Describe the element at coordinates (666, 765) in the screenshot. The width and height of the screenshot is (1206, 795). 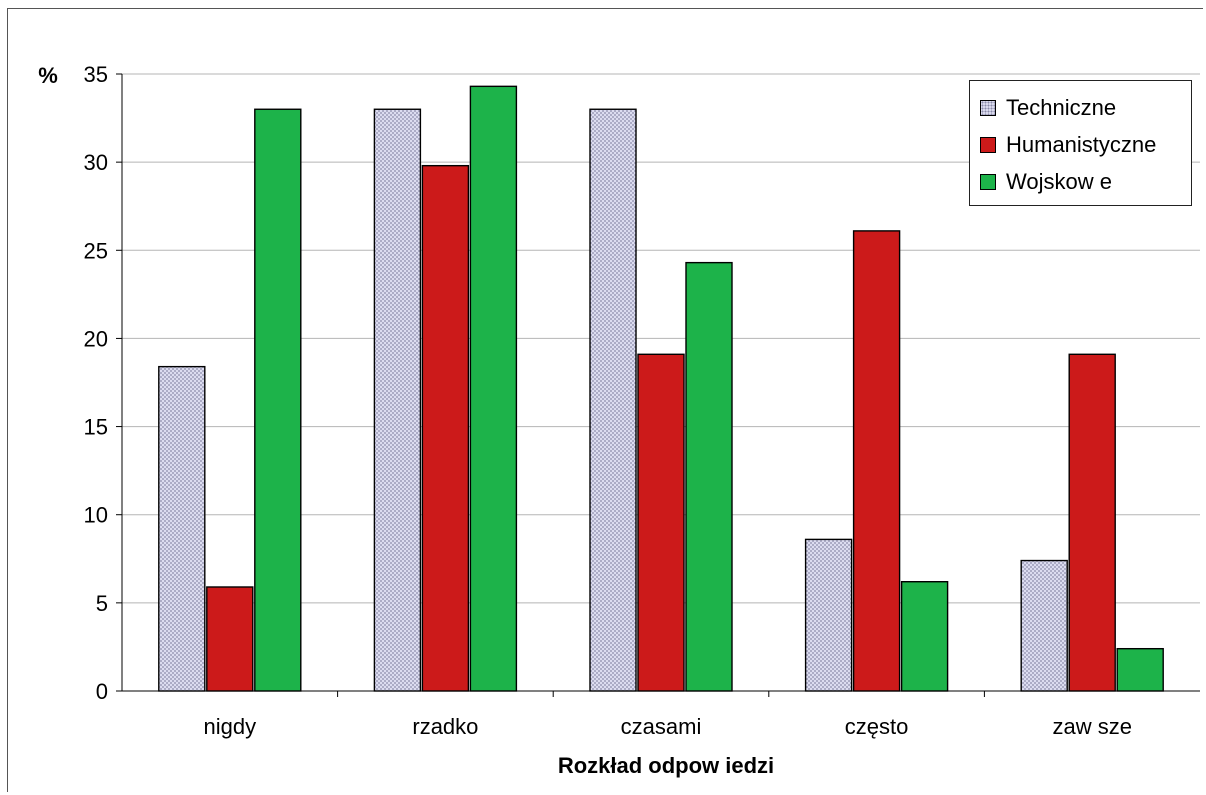
I see `x-axis-label: Rozkład odpow iedzi` at that location.